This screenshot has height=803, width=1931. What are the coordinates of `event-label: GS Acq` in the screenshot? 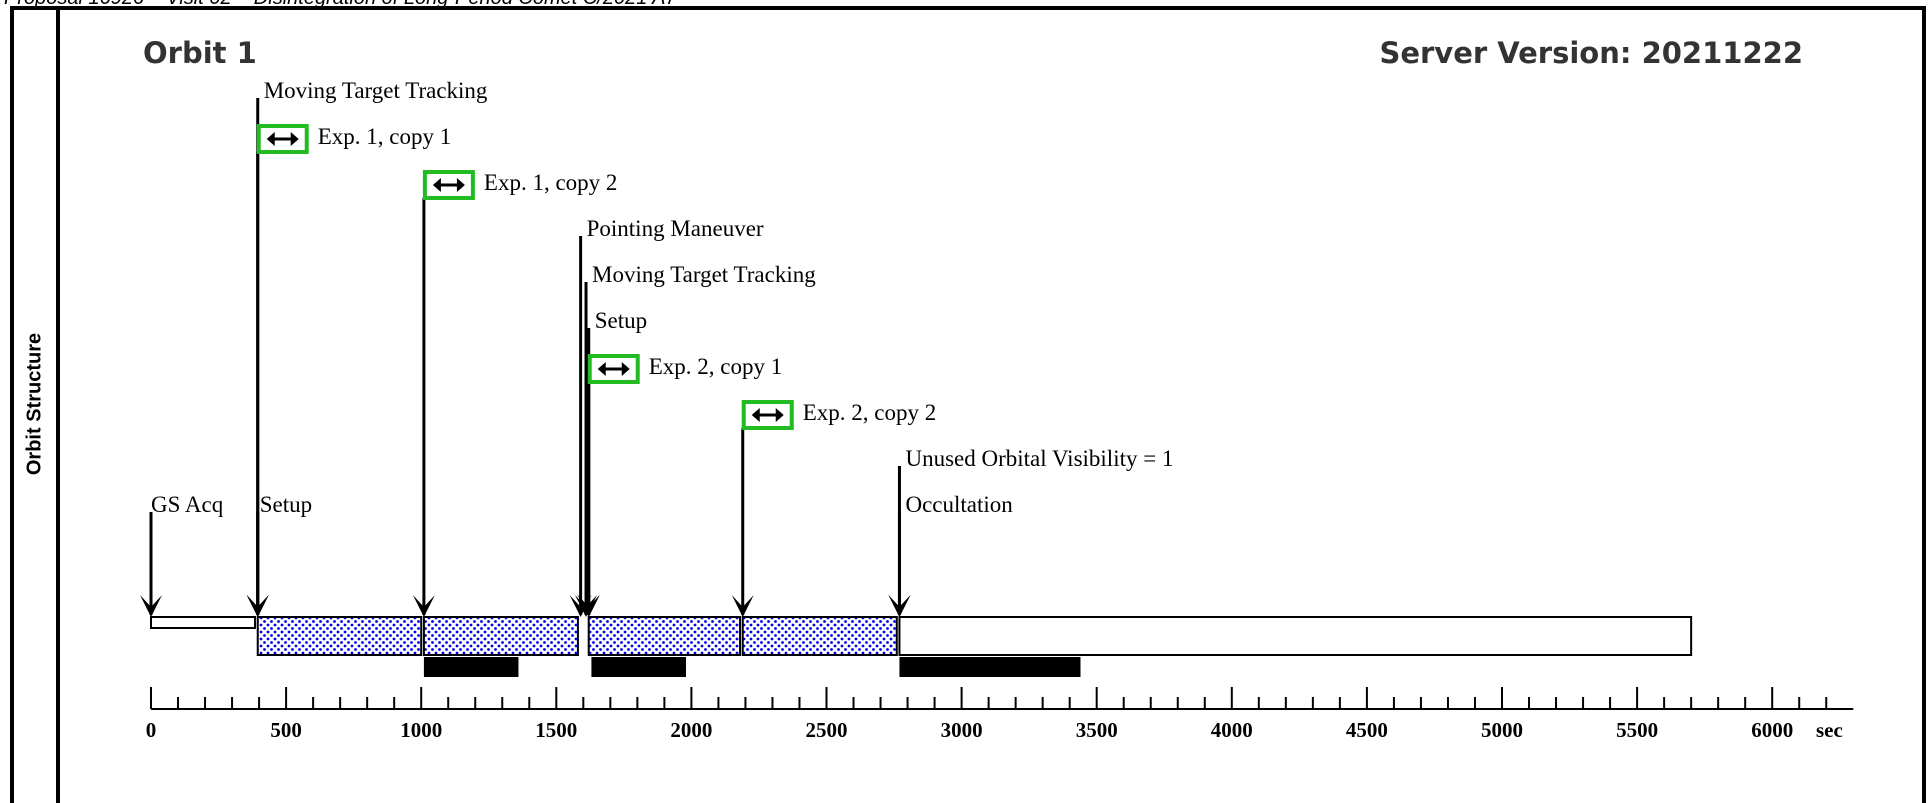 It's located at (187, 504).